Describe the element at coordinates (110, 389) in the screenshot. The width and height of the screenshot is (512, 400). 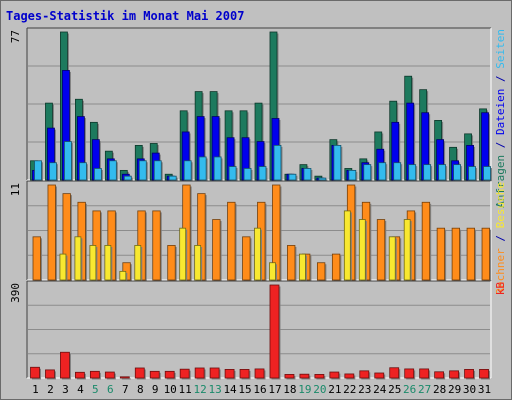
I see `x-tick-label-day-6: 6` at that location.